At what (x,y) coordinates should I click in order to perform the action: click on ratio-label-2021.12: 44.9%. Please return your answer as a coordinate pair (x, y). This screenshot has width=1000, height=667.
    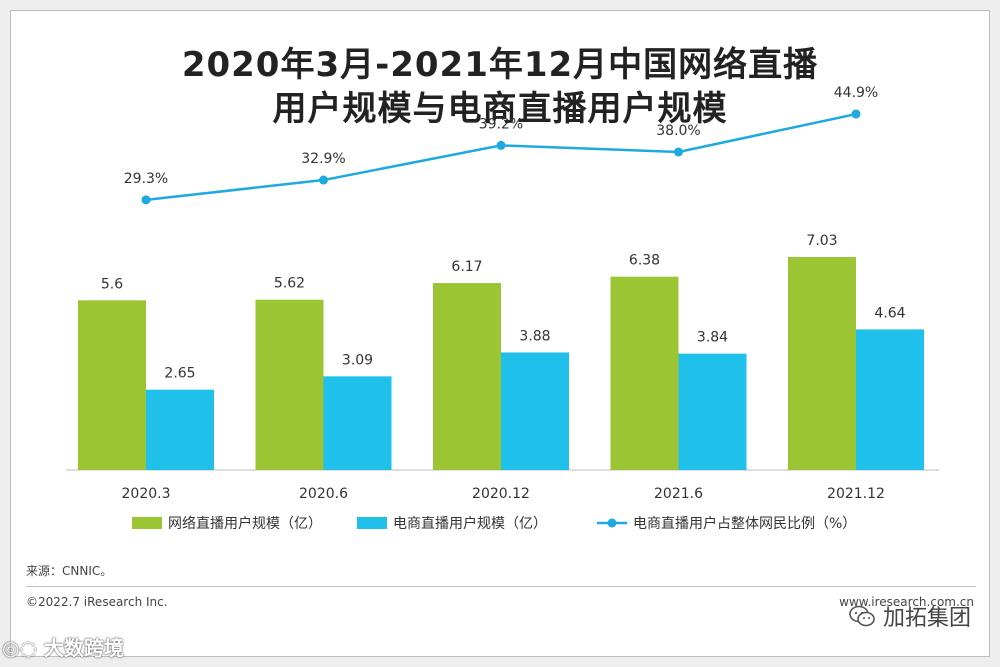
    Looking at the image, I should click on (856, 93).